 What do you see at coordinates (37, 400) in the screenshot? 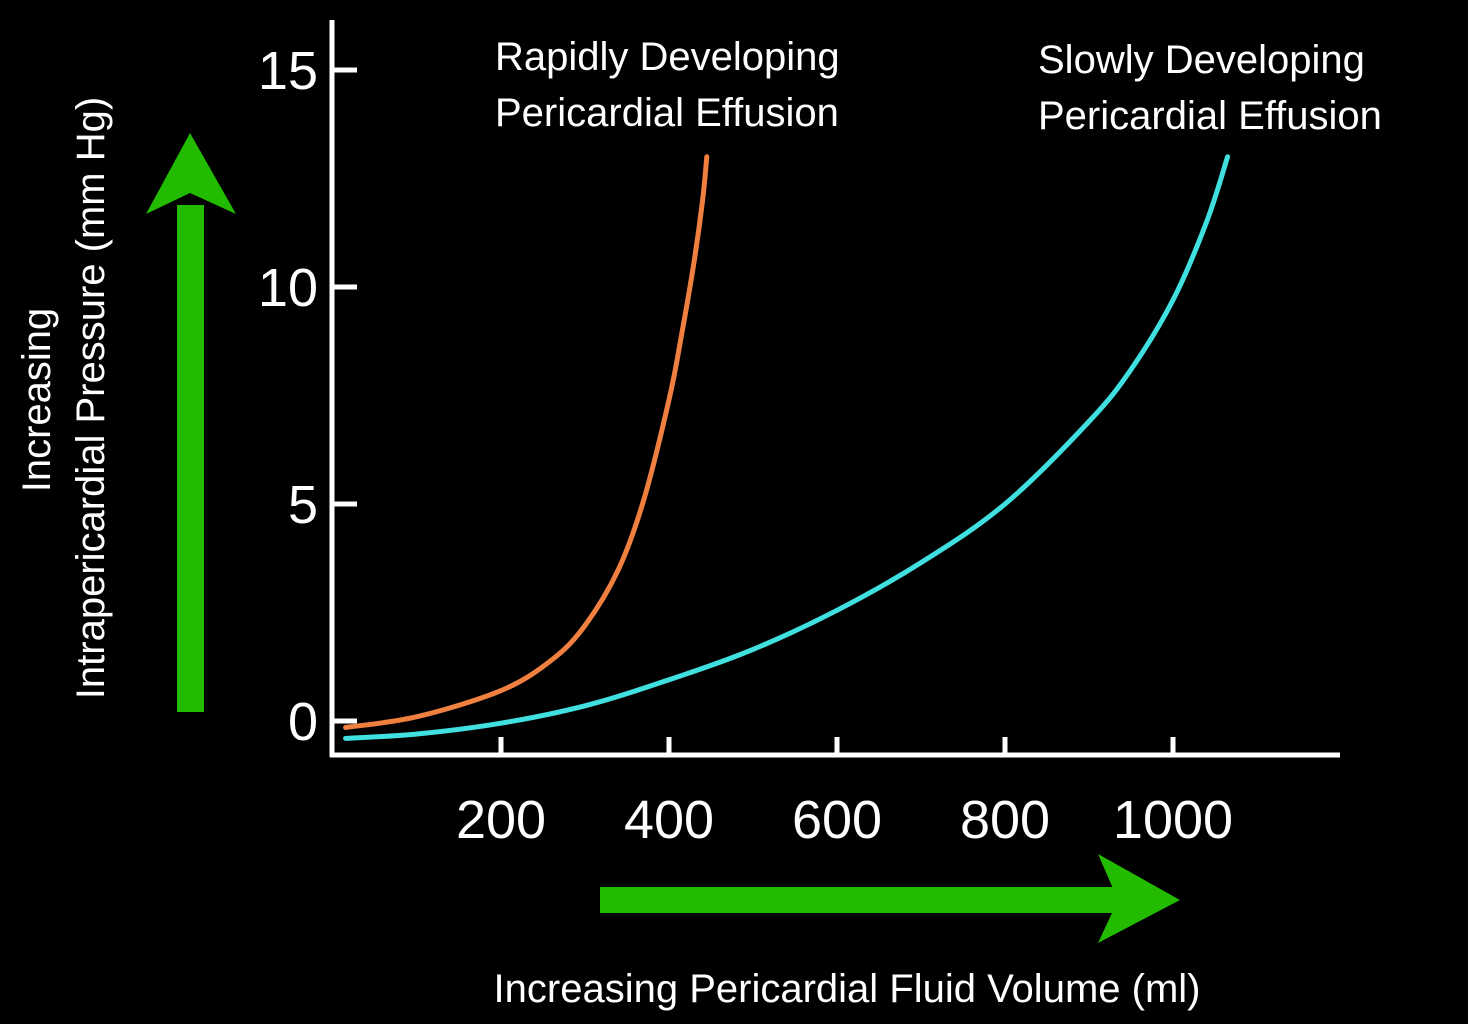
I see `y-axis-label-line-1: Increasing` at bounding box center [37, 400].